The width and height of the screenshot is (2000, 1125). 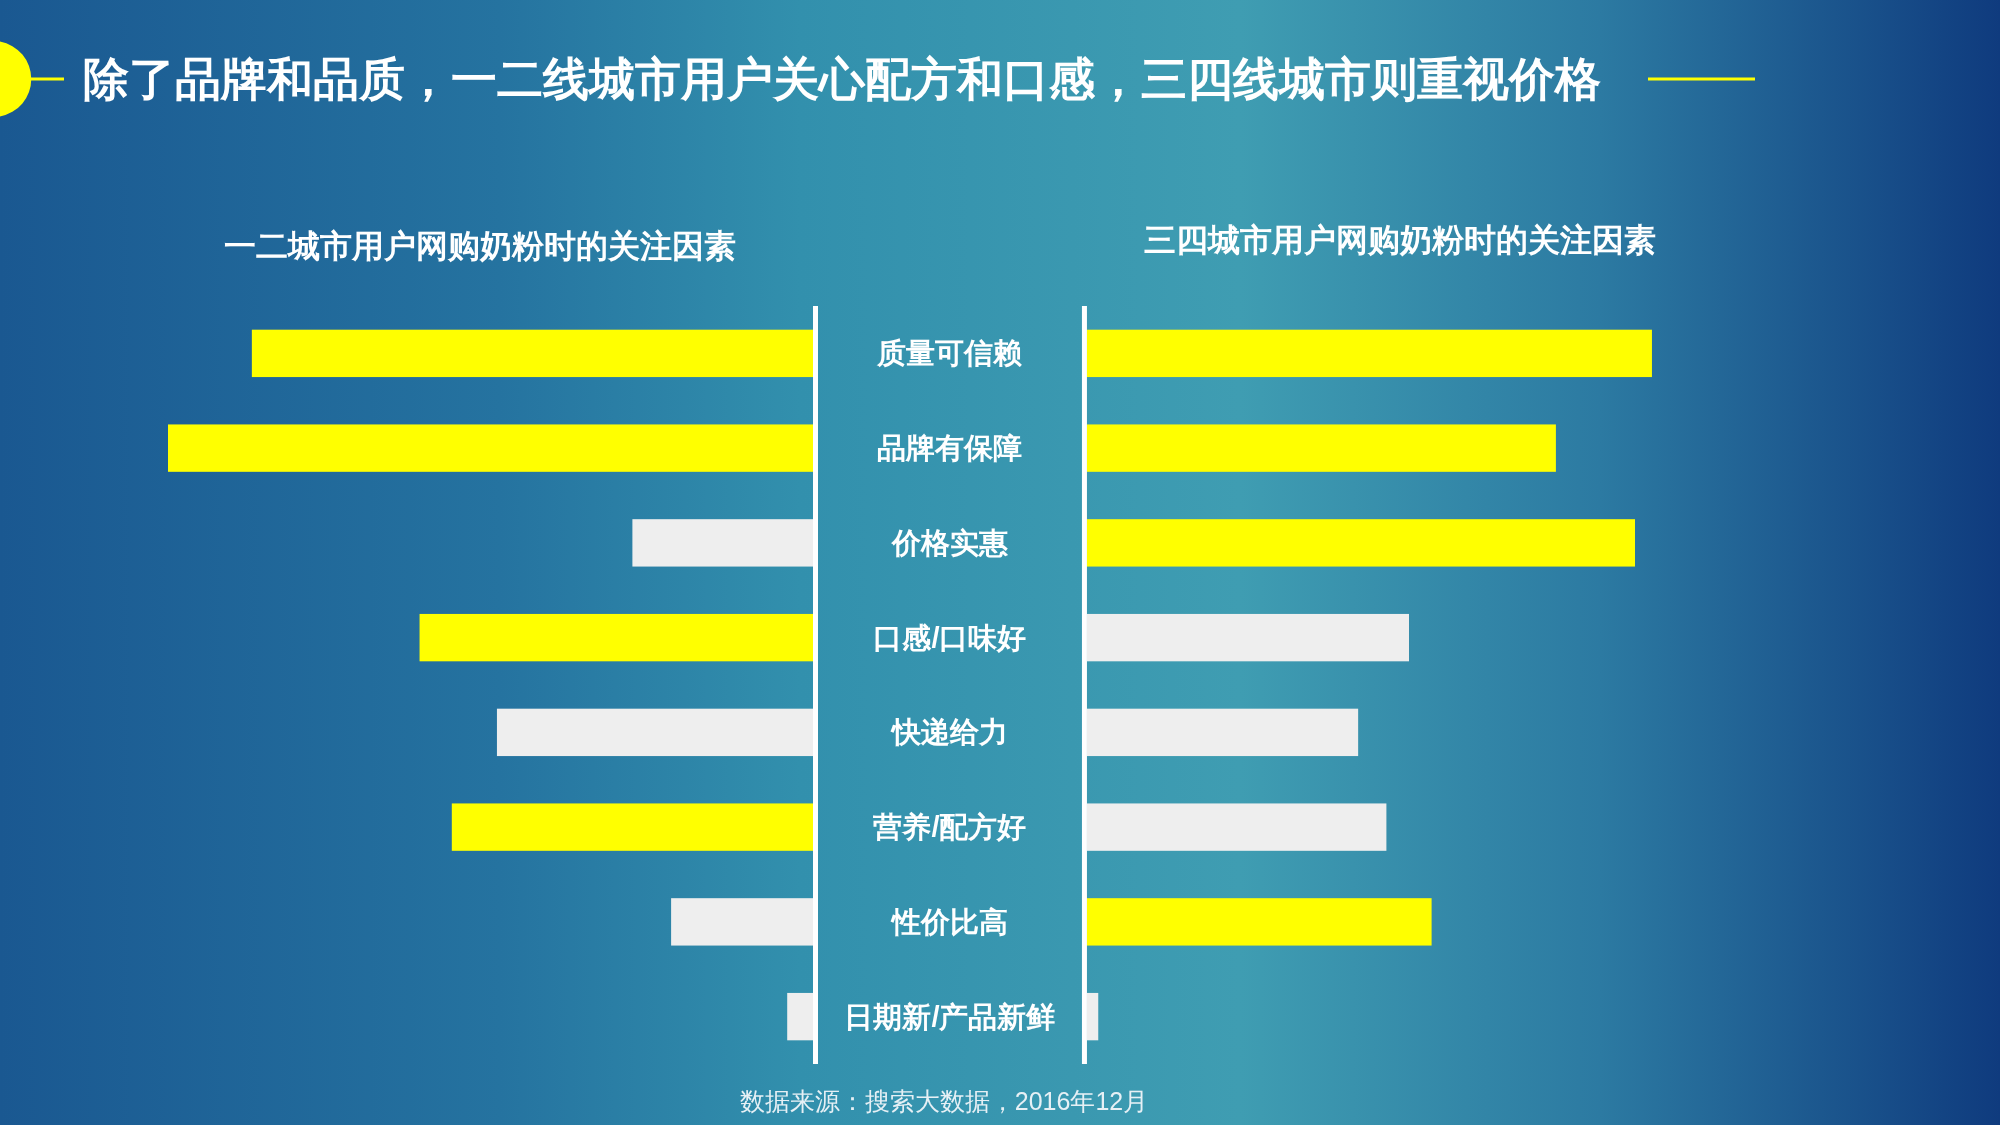 I want to click on y-tick-label: 快递给力, so click(x=948, y=732).